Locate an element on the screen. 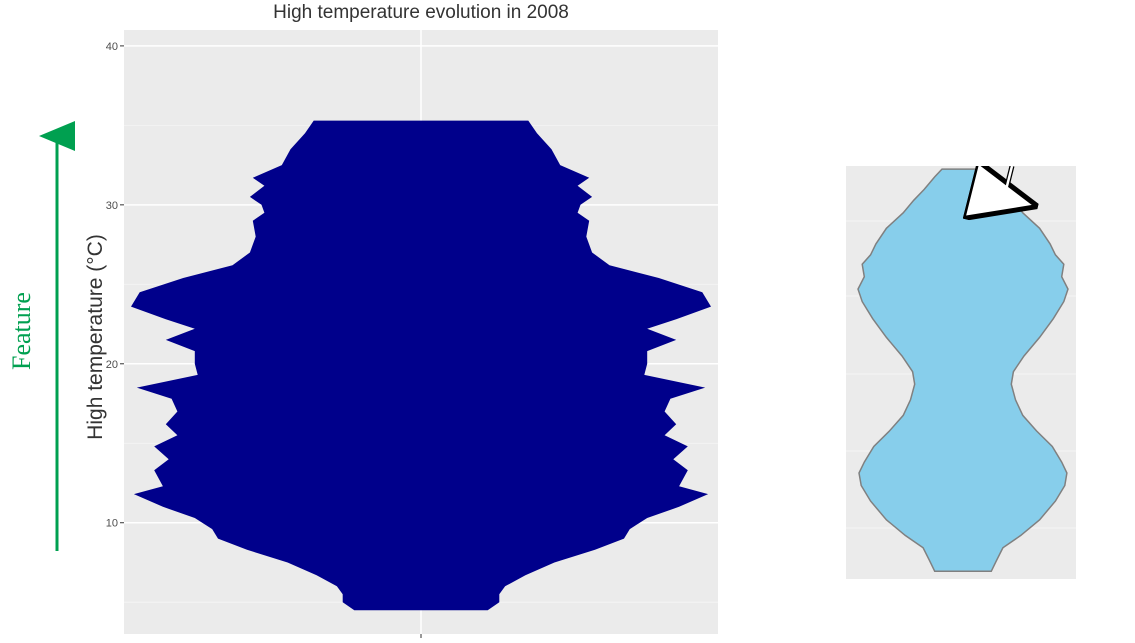 The height and width of the screenshot is (643, 1135). y-tick-label: 20 is located at coordinates (112, 365).